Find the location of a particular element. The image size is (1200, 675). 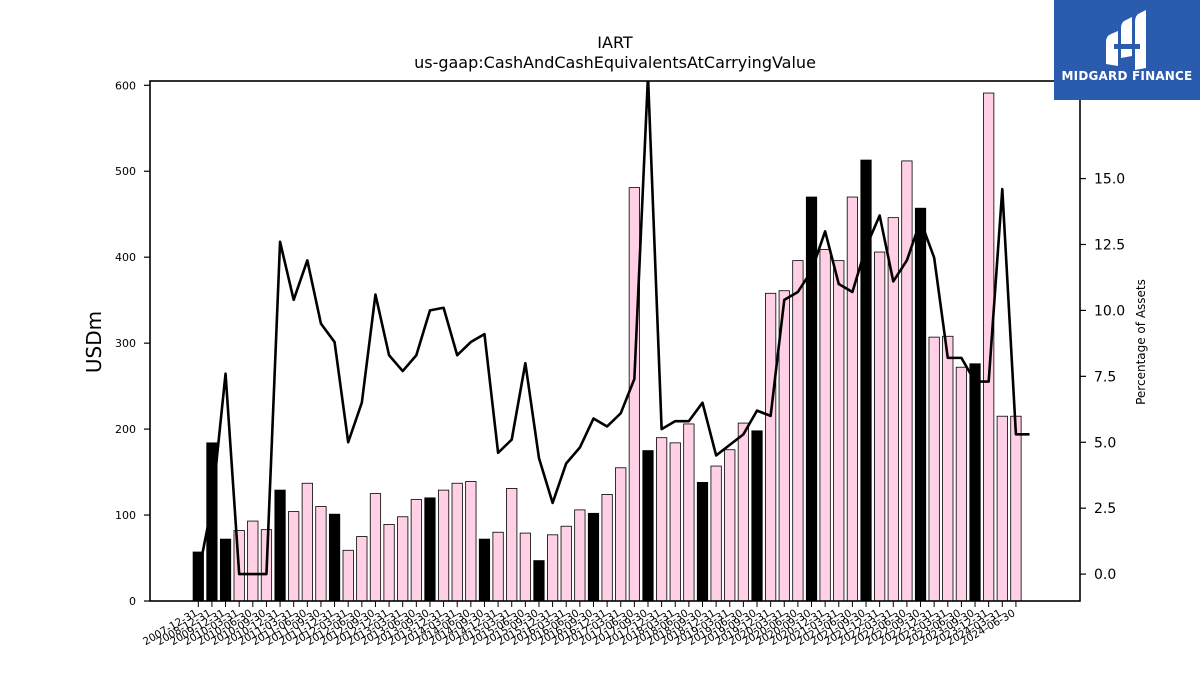

y-tick-label-500: 500 is located at coordinates (125, 171).